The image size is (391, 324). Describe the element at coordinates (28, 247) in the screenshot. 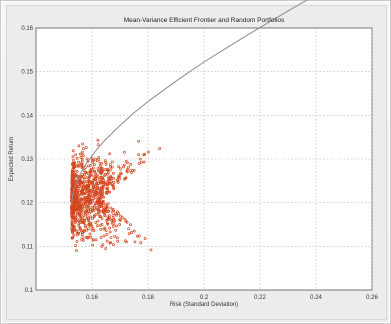

I see `y-tick-label-1: 0.11` at that location.